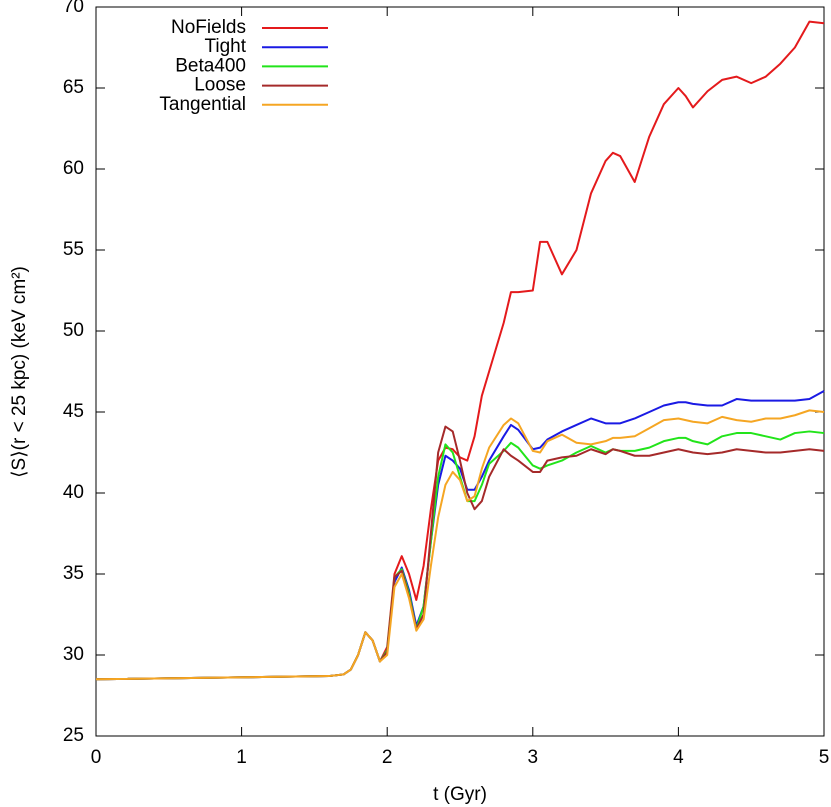 The height and width of the screenshot is (807, 831). What do you see at coordinates (73, 411) in the screenshot?
I see `y-tick-label: 45` at bounding box center [73, 411].